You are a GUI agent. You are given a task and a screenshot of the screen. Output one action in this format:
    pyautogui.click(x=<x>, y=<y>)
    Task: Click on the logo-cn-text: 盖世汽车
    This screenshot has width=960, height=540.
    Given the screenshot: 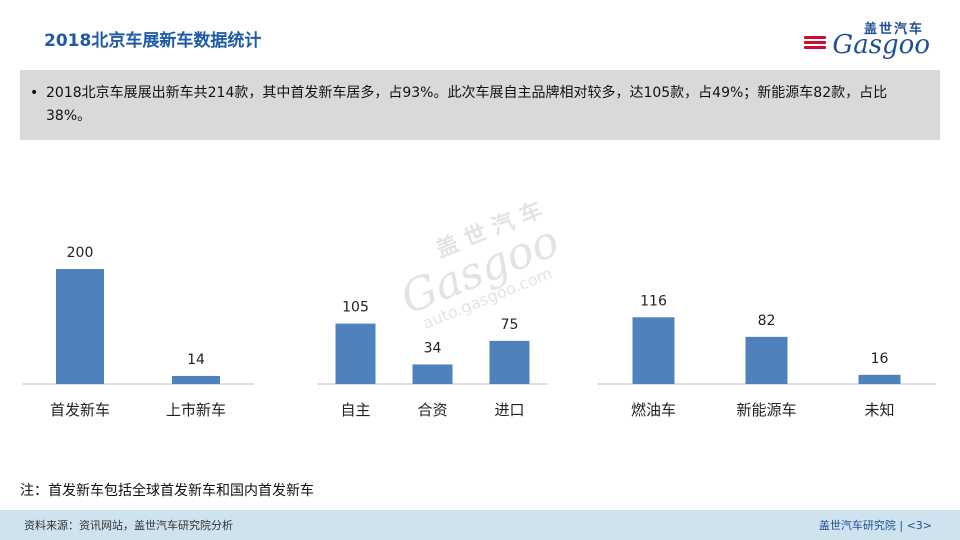 What is the action you would take?
    pyautogui.click(x=893, y=29)
    